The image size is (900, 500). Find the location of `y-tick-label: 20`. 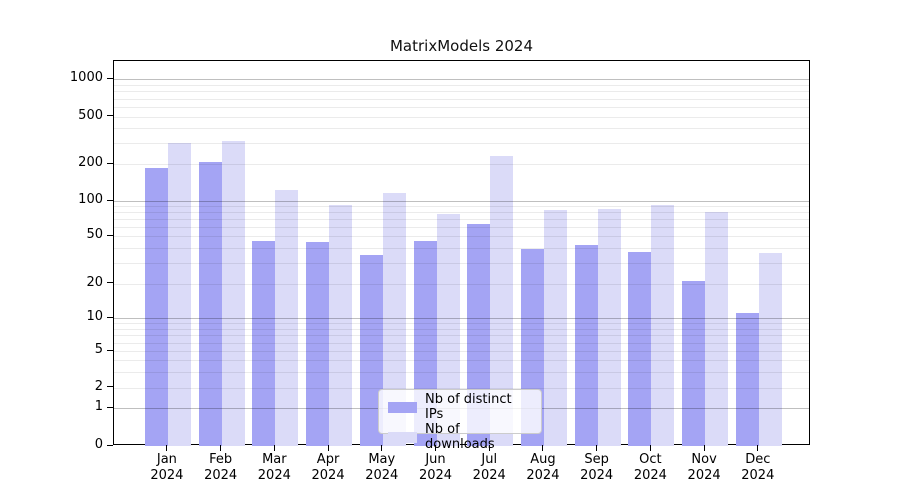

y-tick-label: 20 is located at coordinates (94, 282).